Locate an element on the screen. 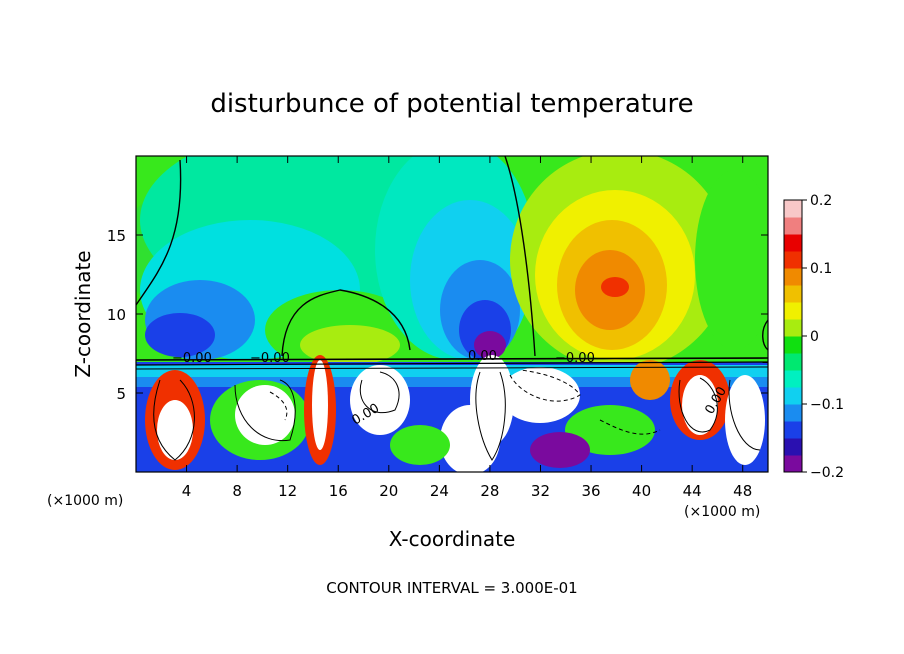  x-tick-label: 36 is located at coordinates (590, 491).